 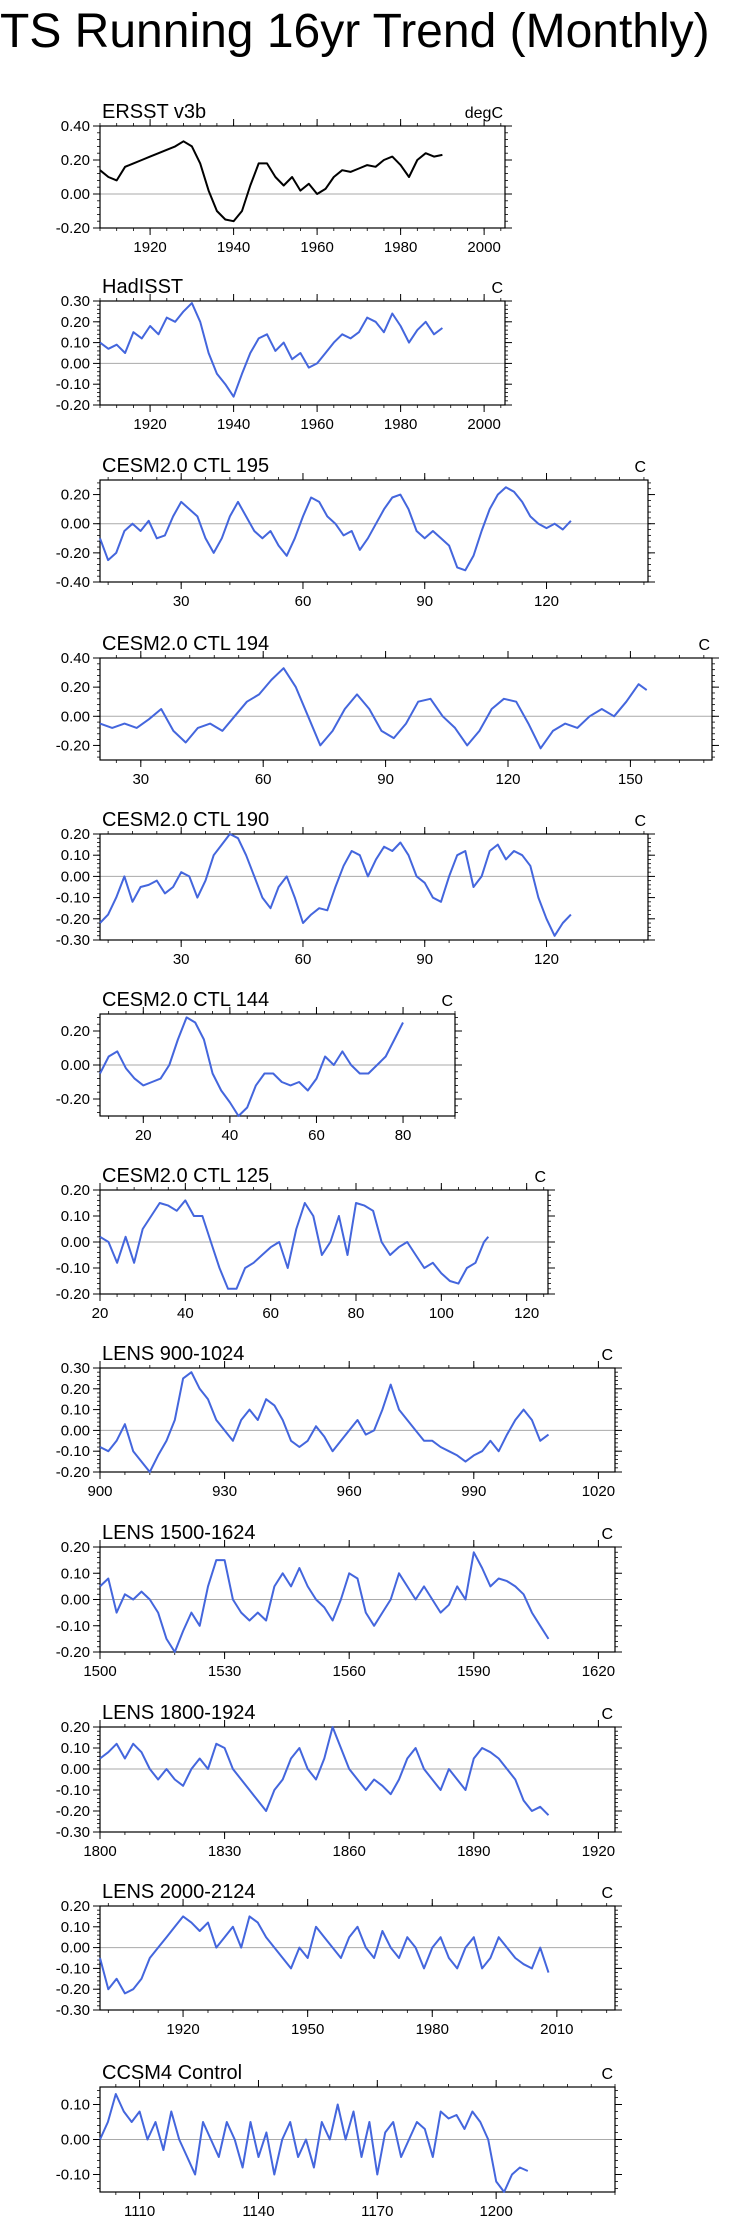 What do you see at coordinates (181, 601) in the screenshot?
I see `x-tick-label: 30` at bounding box center [181, 601].